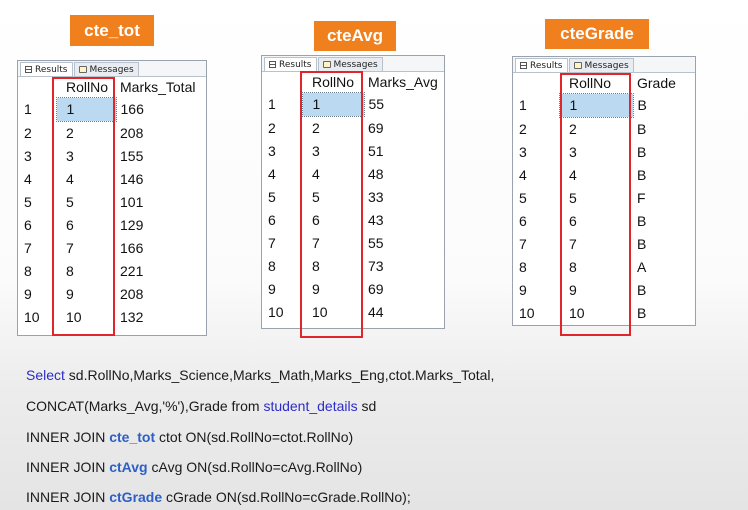  What do you see at coordinates (112, 156) in the screenshot?
I see `table-row: 3 3 155` at bounding box center [112, 156].